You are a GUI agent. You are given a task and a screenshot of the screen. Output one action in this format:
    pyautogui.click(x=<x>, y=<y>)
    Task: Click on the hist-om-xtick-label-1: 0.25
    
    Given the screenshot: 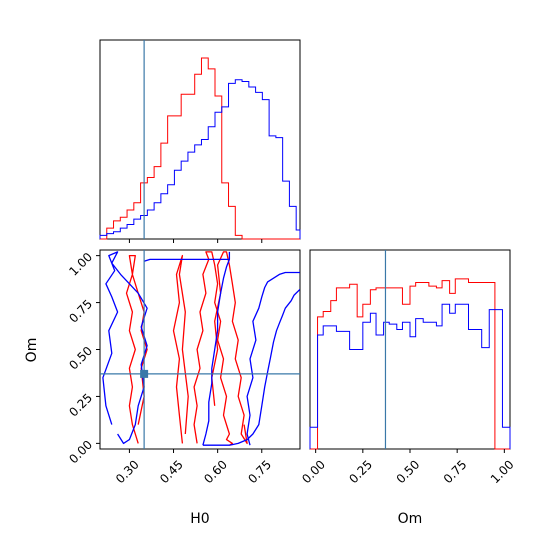 What is the action you would take?
    pyautogui.click(x=360, y=471)
    